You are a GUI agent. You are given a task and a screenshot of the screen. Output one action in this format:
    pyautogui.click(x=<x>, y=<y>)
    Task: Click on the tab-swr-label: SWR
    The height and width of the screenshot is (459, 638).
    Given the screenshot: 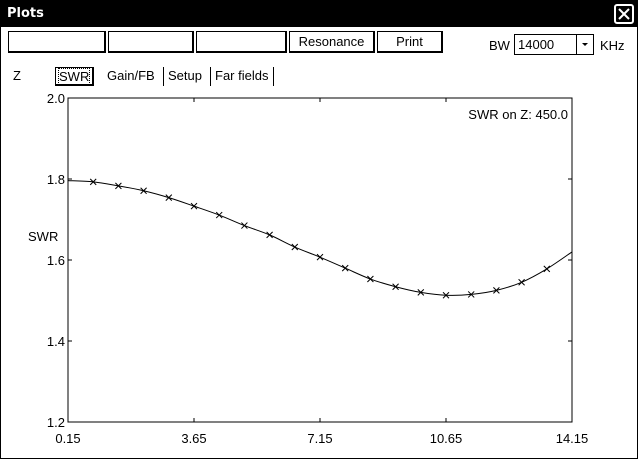 What is the action you would take?
    pyautogui.click(x=74, y=76)
    